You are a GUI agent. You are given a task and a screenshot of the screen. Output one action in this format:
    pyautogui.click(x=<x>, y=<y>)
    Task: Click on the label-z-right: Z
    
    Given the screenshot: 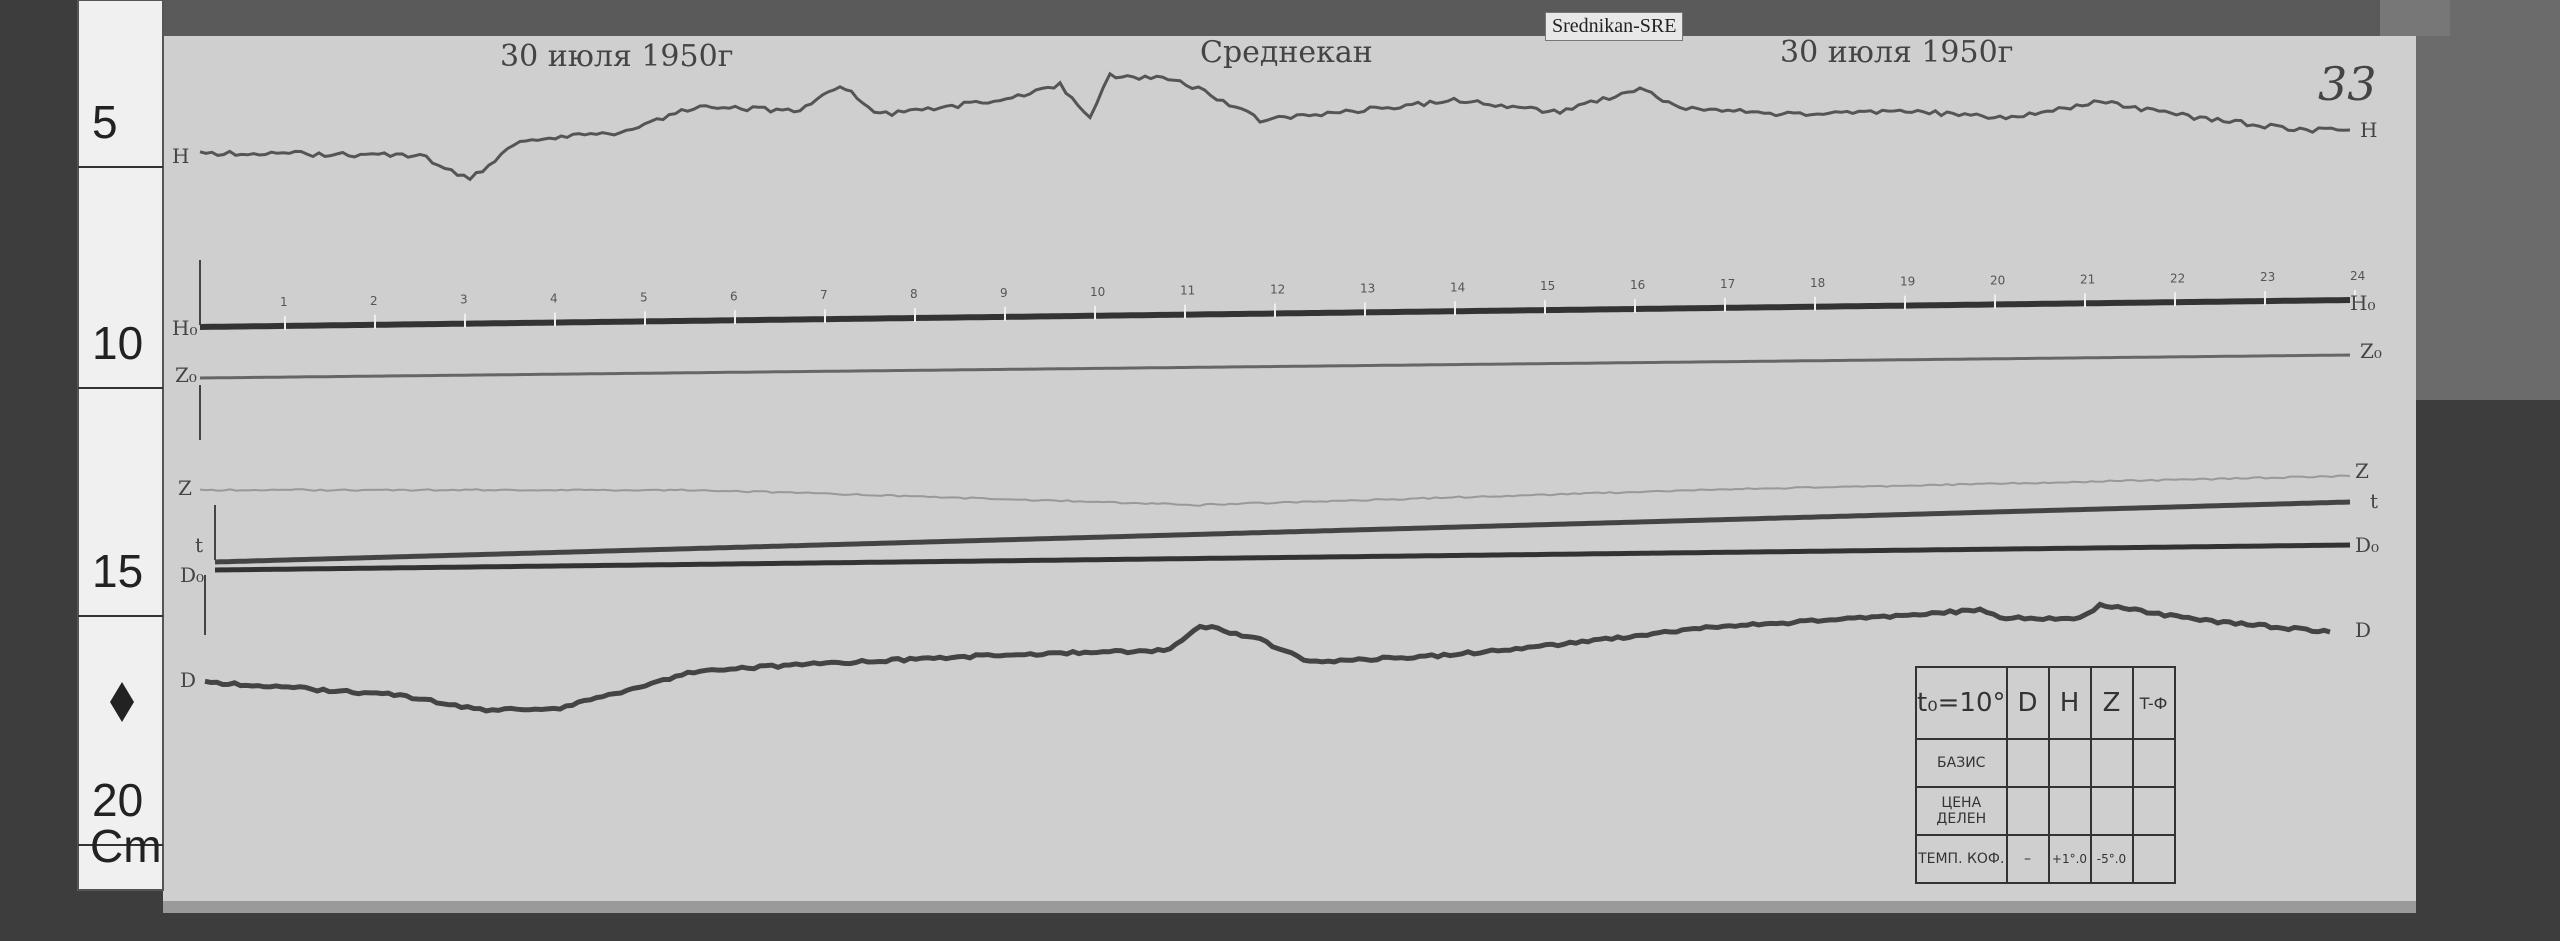 What is the action you would take?
    pyautogui.click(x=2362, y=471)
    